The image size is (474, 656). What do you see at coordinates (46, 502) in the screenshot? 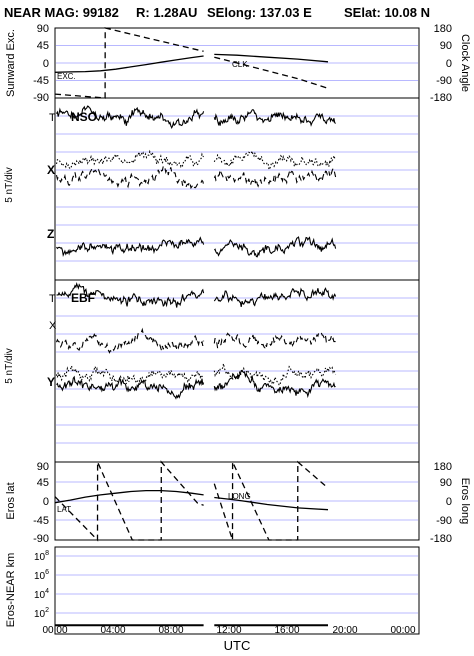
I see `tick-left-lat-2: 0` at bounding box center [46, 502].